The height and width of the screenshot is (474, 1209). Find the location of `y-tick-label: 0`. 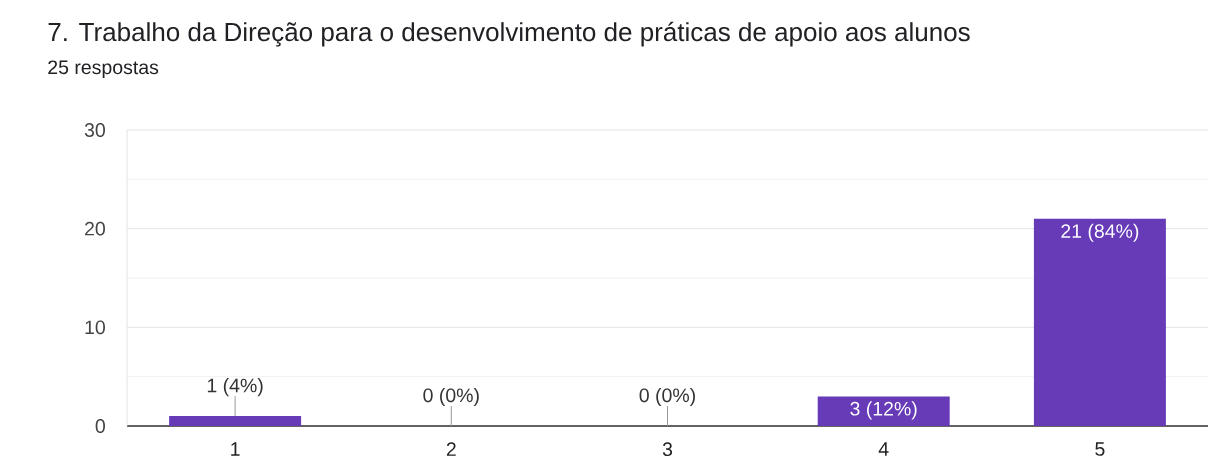

y-tick-label: 0 is located at coordinates (100, 426).